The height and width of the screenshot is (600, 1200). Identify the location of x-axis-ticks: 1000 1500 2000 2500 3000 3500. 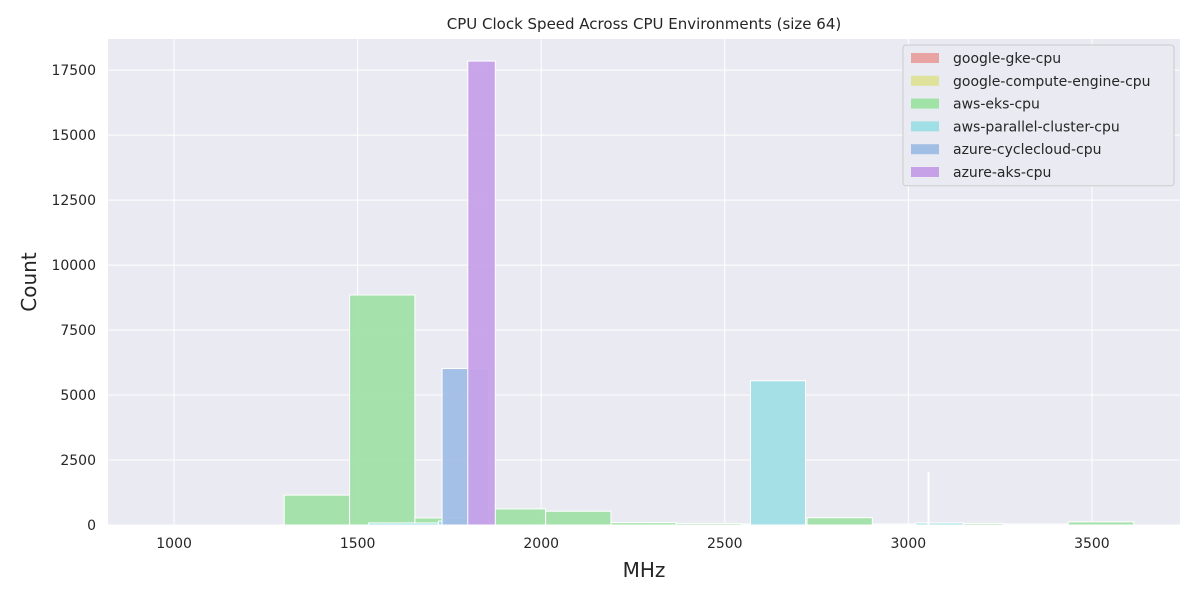
(632, 544).